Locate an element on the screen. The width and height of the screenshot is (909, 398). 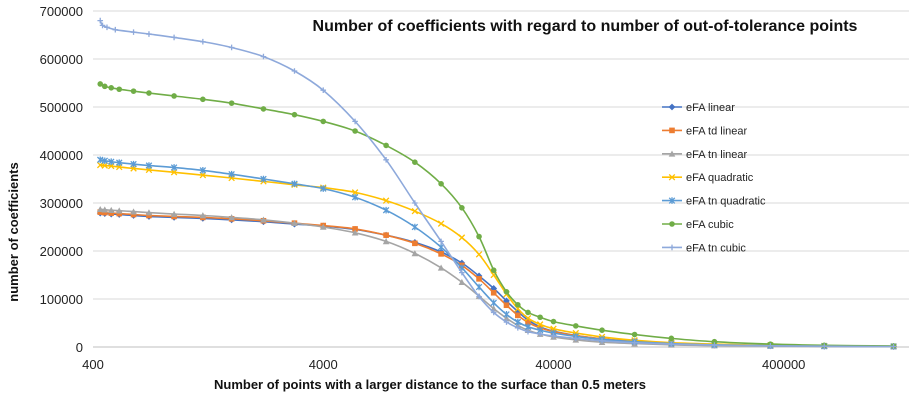
legend-label: eFA quadratic is located at coordinates (720, 178).